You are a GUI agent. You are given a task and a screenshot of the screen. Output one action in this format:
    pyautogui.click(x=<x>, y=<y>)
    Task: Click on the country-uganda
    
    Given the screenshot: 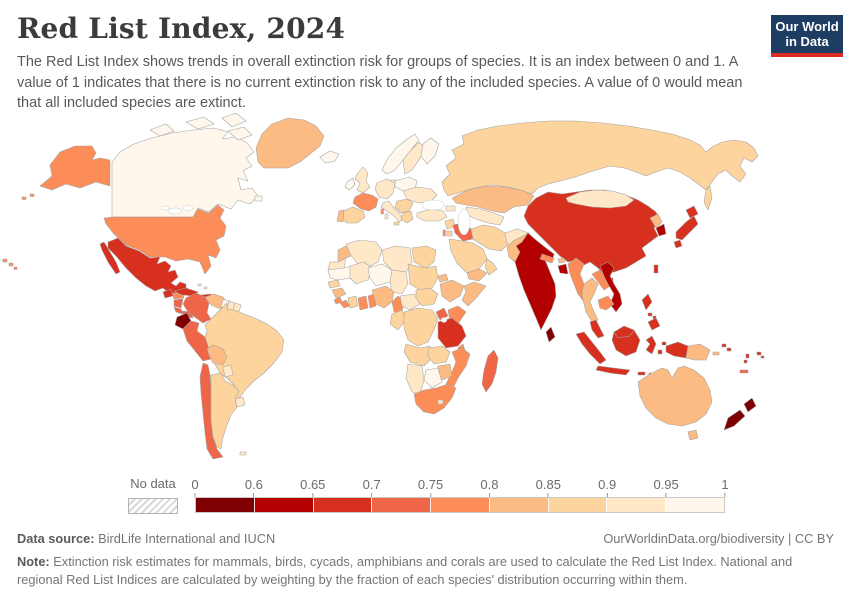 What is the action you would take?
    pyautogui.click(x=442, y=314)
    